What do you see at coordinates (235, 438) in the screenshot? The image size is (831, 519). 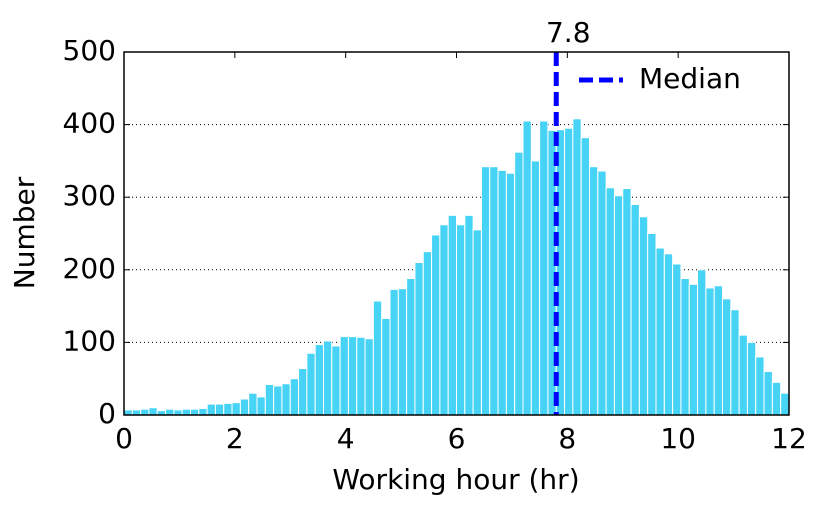 I see `x-tick-label: 2` at bounding box center [235, 438].